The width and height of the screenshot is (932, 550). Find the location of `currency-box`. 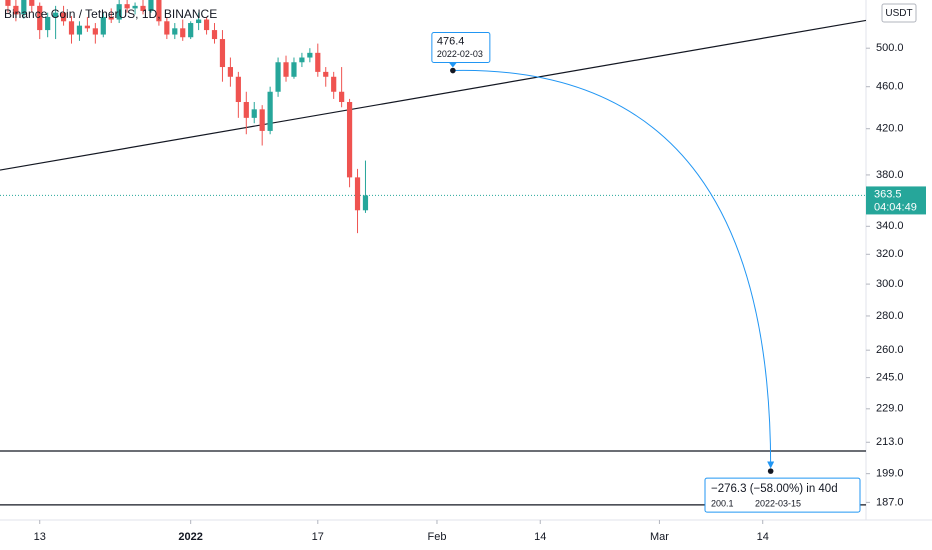

currency-box is located at coordinates (899, 13).